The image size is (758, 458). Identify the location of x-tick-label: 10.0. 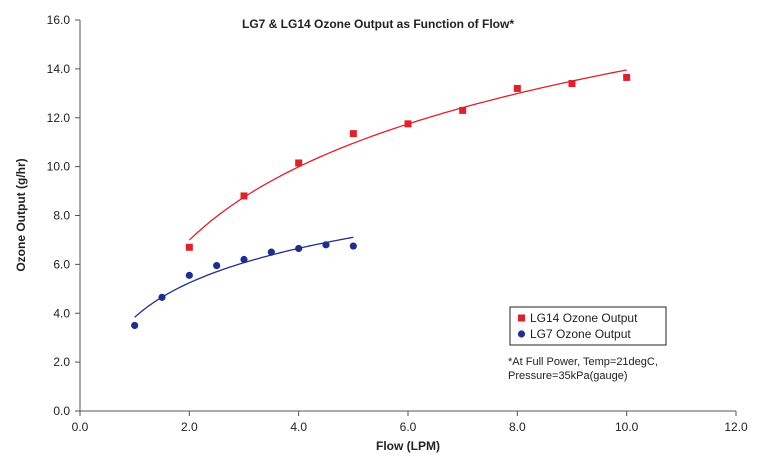
(627, 427).